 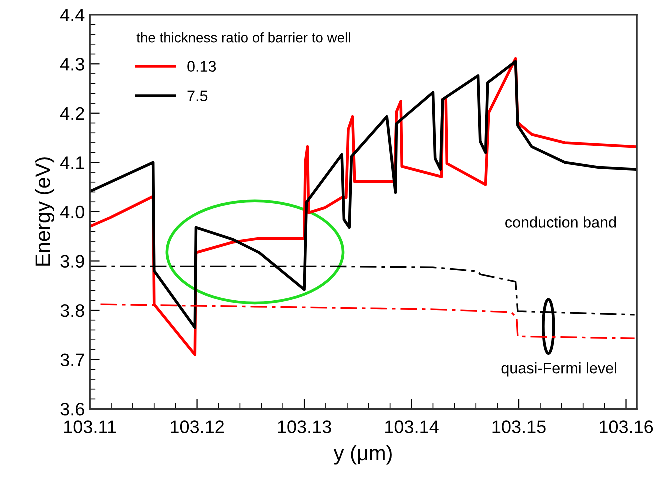 I want to click on legend-label: 7.5, so click(x=198, y=96).